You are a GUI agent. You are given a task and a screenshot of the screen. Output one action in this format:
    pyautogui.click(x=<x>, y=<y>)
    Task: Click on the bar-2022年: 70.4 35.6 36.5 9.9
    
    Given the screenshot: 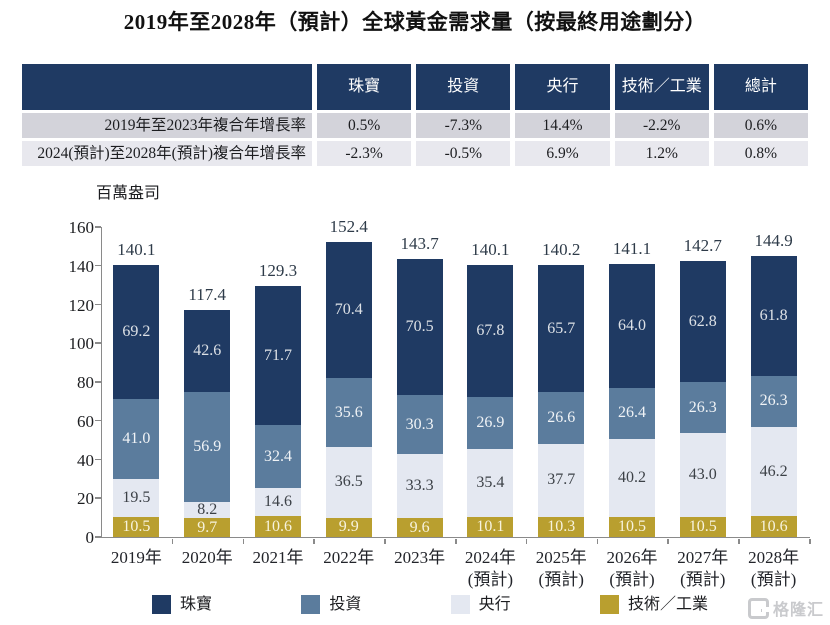 What is the action you would take?
    pyautogui.click(x=348, y=389)
    